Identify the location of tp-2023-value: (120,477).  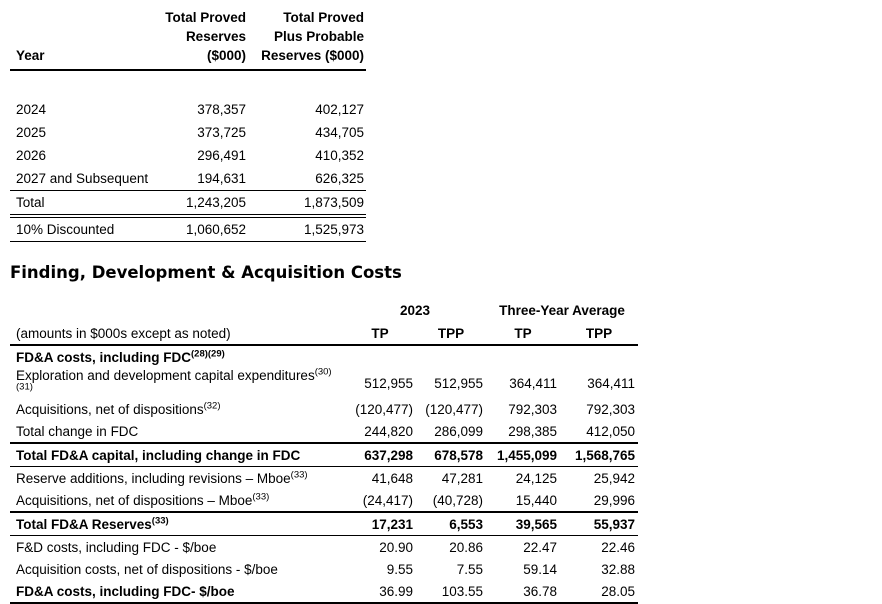
(384, 409).